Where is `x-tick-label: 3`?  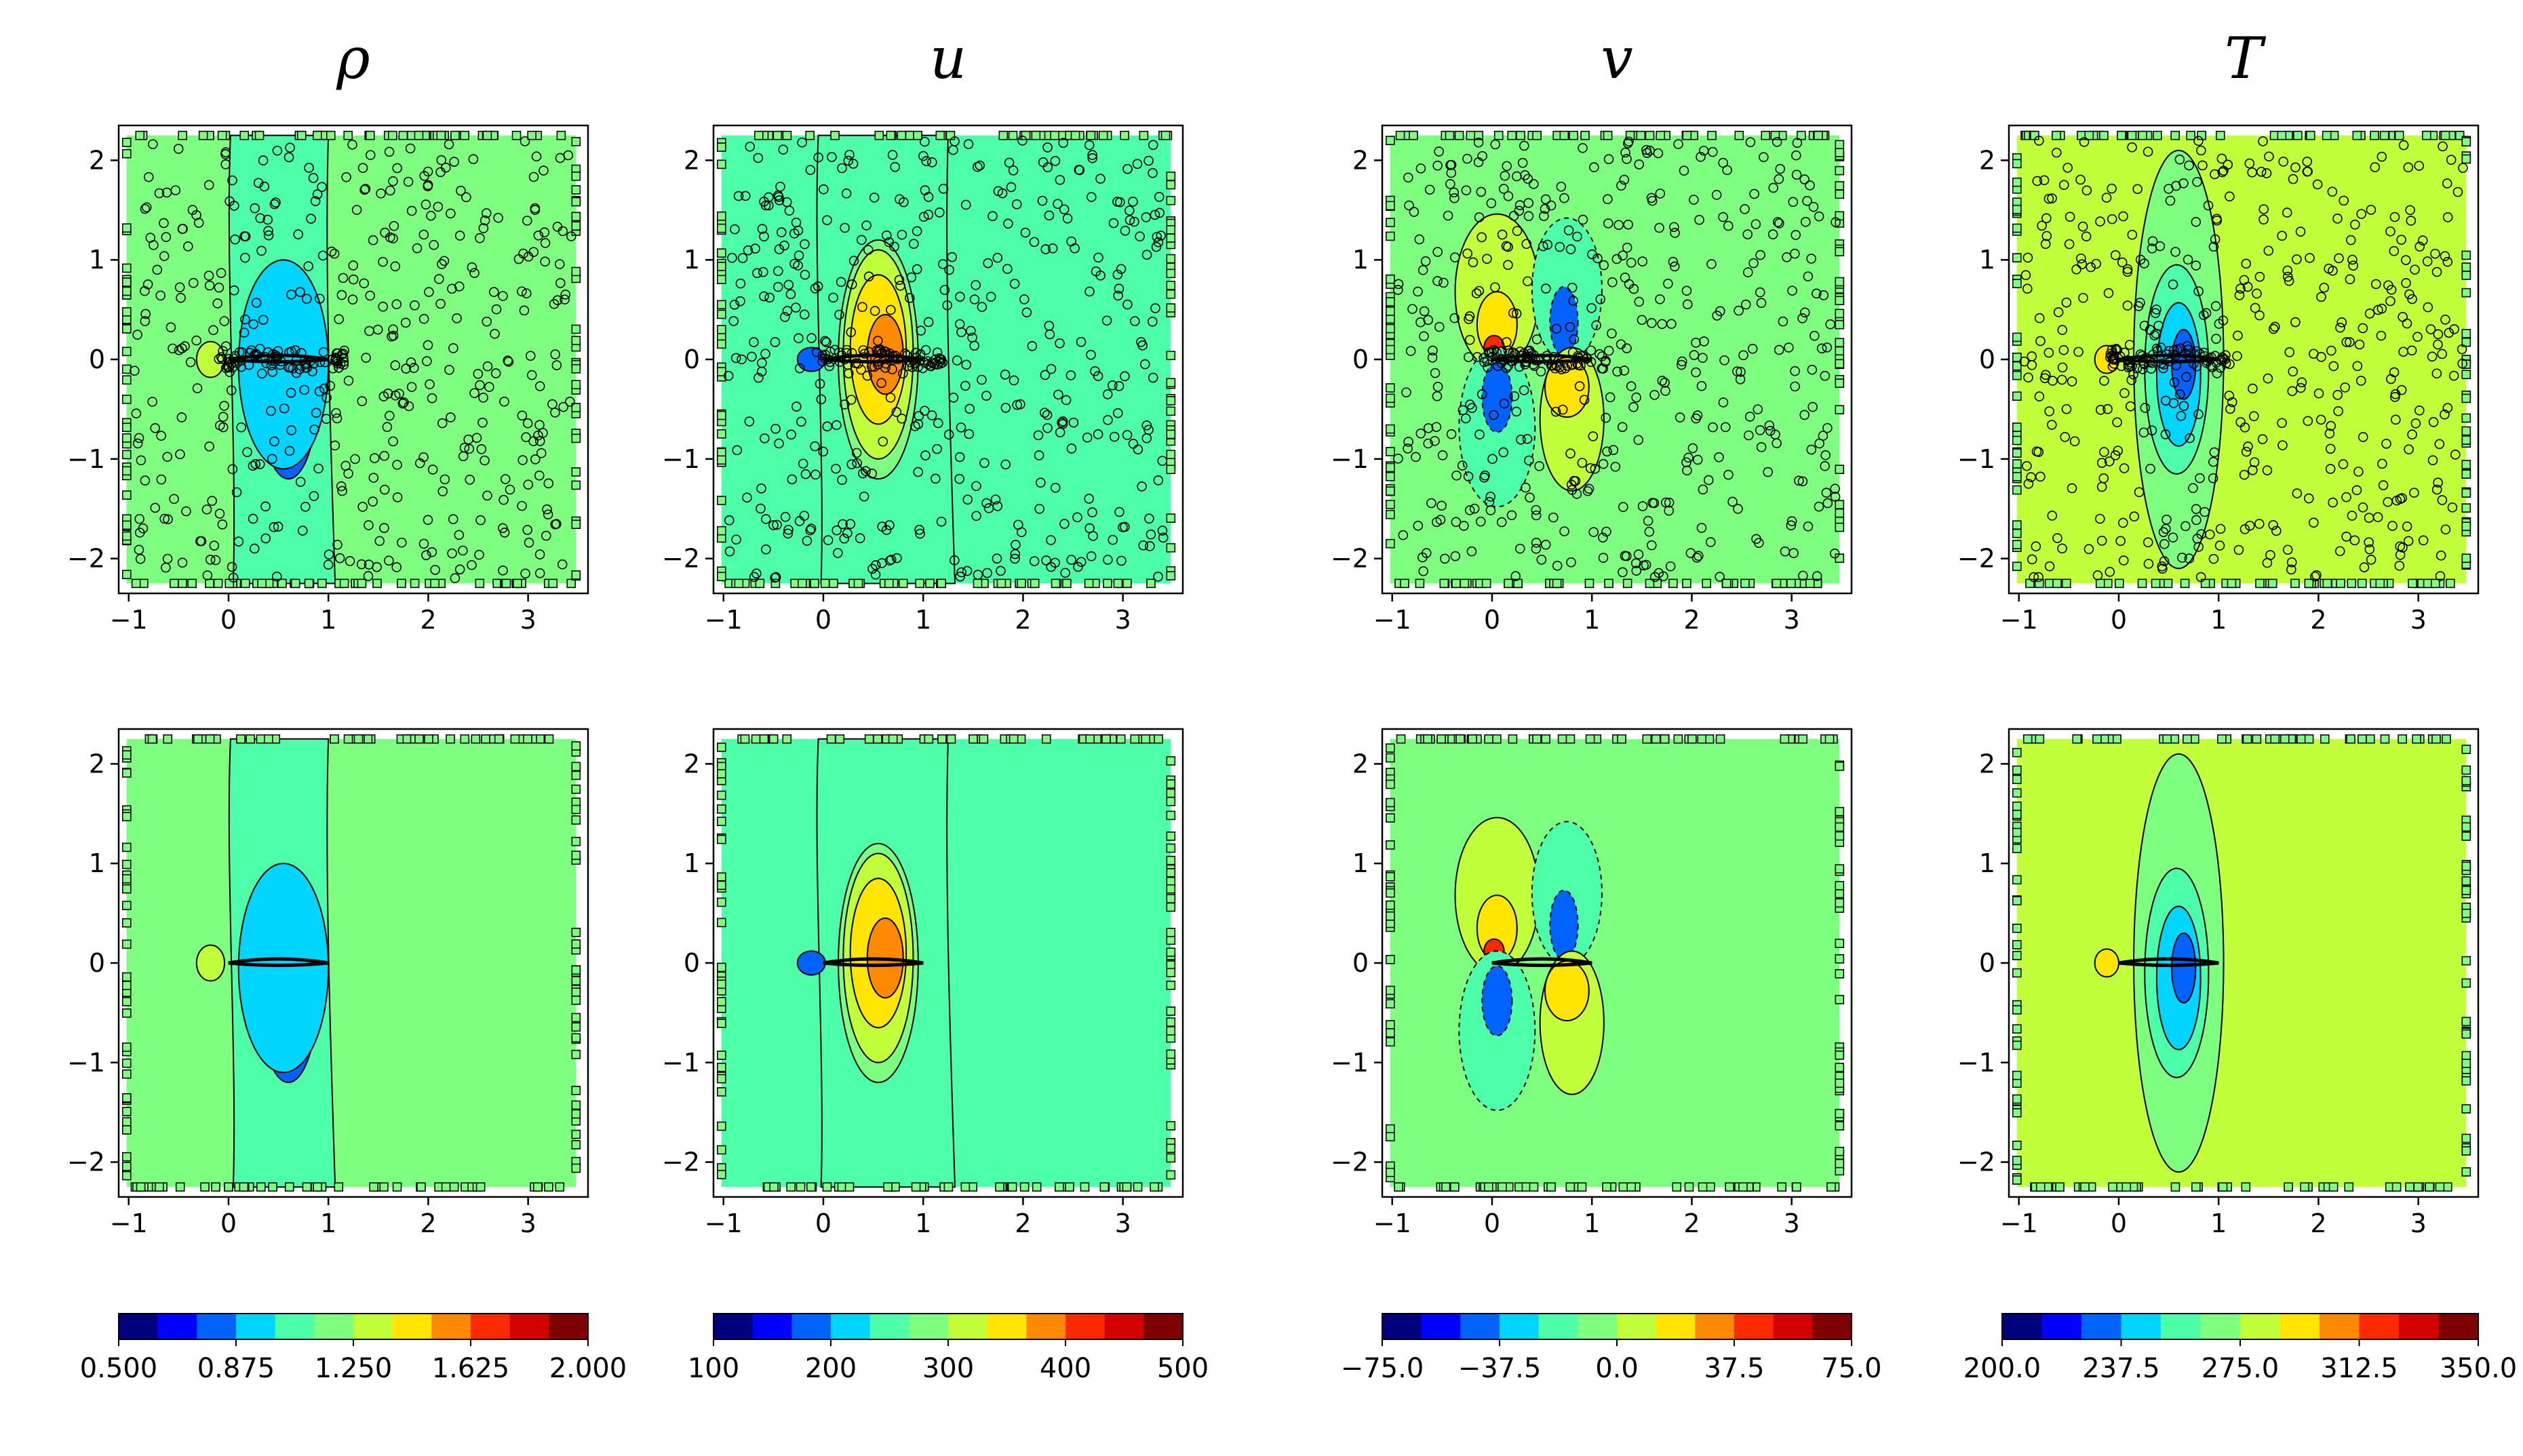
x-tick-label: 3 is located at coordinates (1123, 1223).